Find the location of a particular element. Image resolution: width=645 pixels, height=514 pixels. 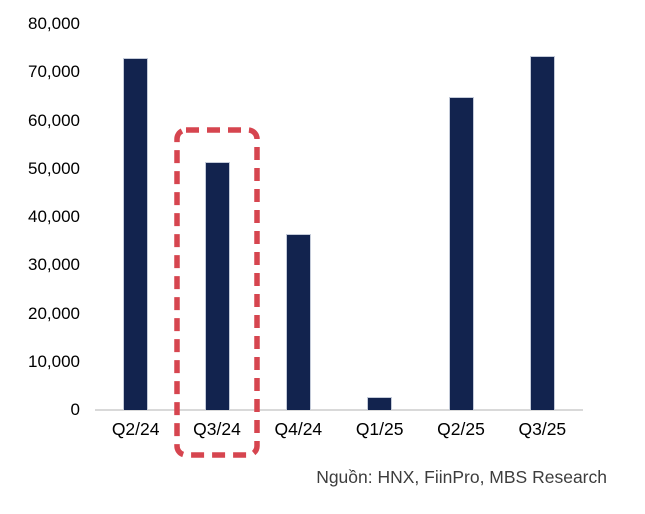

x-label-q2-25: Q2/25 is located at coordinates (461, 429).